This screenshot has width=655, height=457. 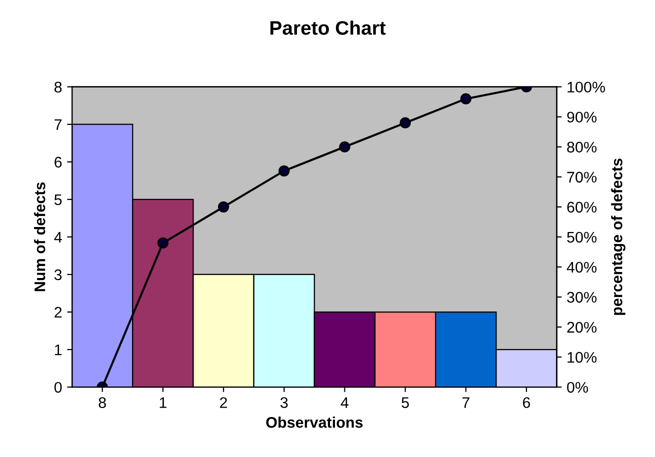 I want to click on y2-tick-label: 0%, so click(x=577, y=387).